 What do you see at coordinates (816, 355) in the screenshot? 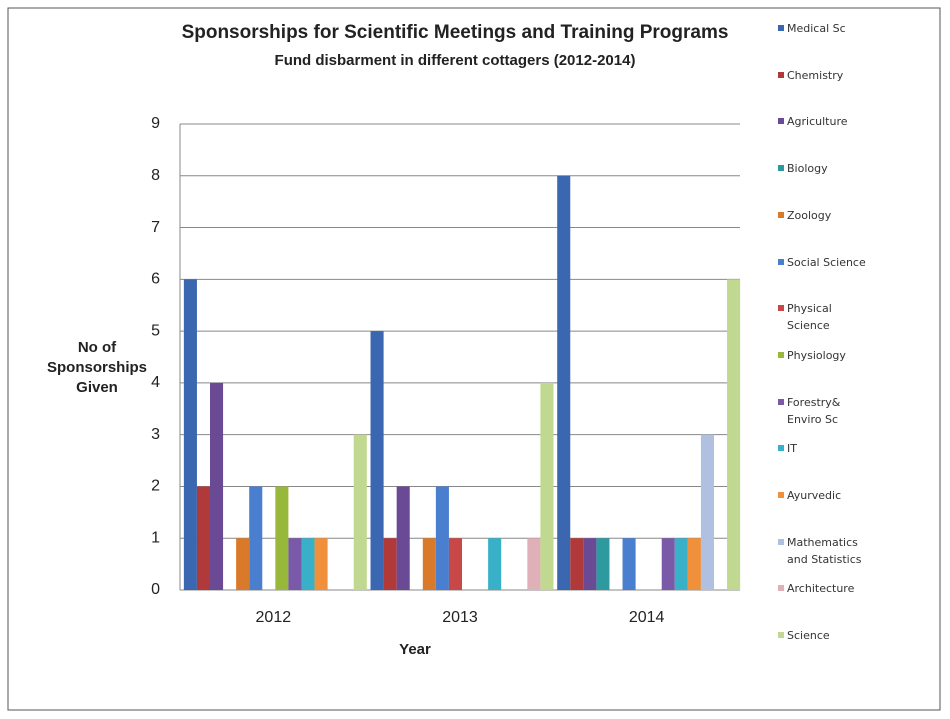
I see `legend-label: Physiology` at bounding box center [816, 355].